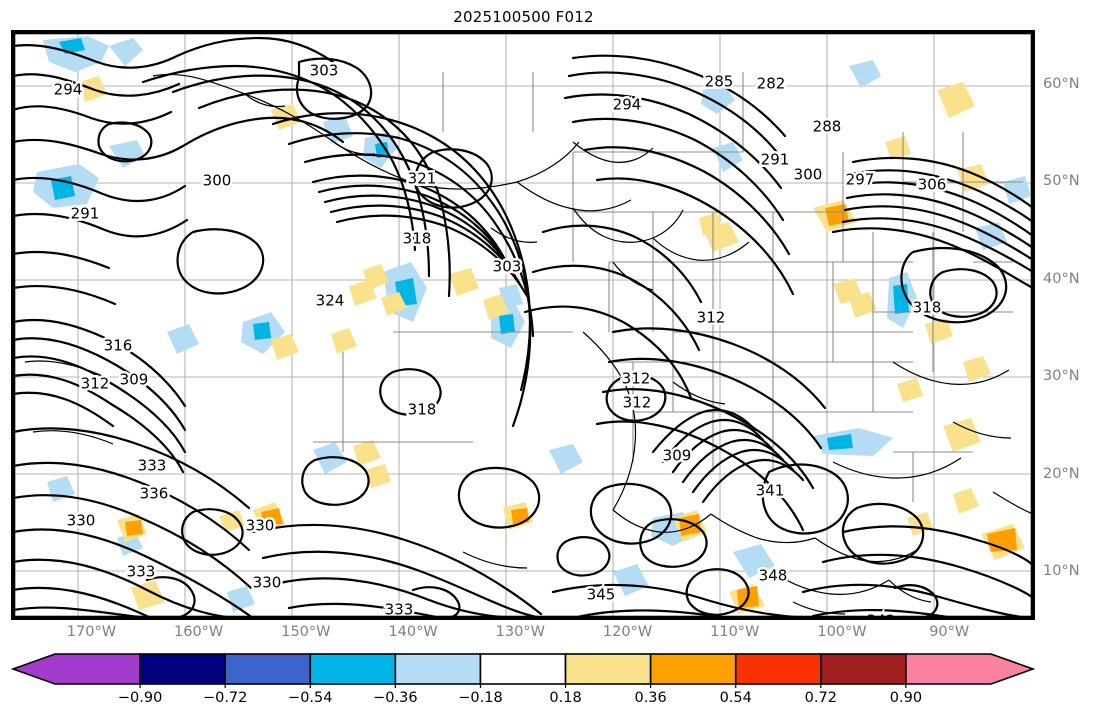 The height and width of the screenshot is (712, 1105). I want to click on contour-label-halo: 345, so click(601, 595).